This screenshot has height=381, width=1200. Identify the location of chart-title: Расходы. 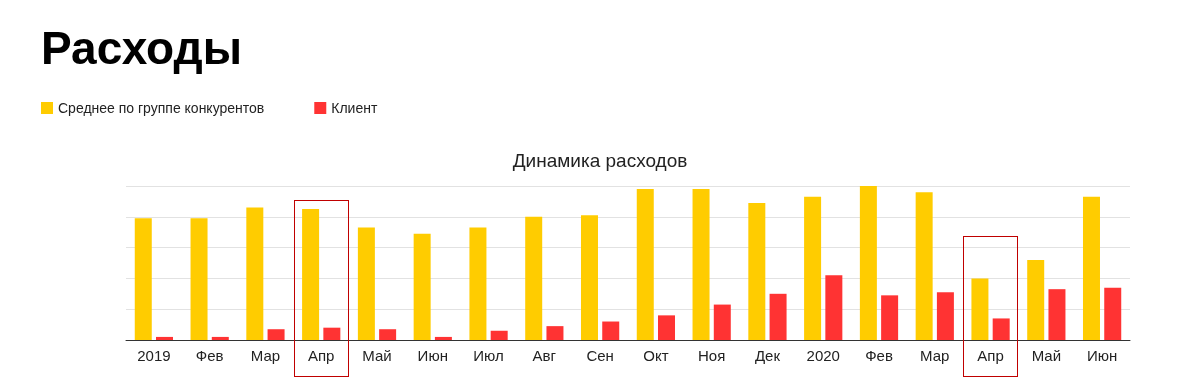
(142, 48).